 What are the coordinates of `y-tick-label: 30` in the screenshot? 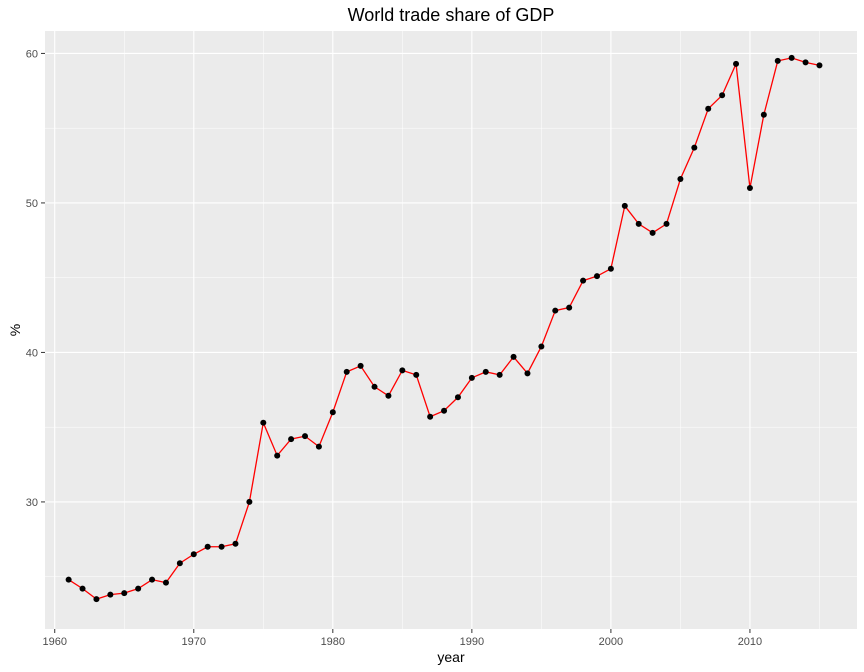 It's located at (32, 503).